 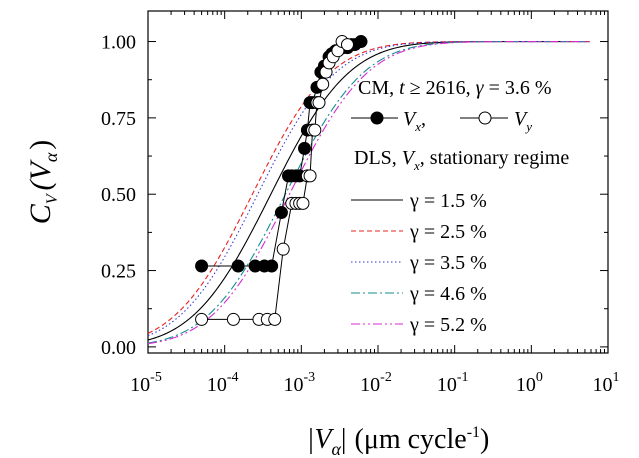 I want to click on y-tick-label: 0.50, so click(x=118, y=195).